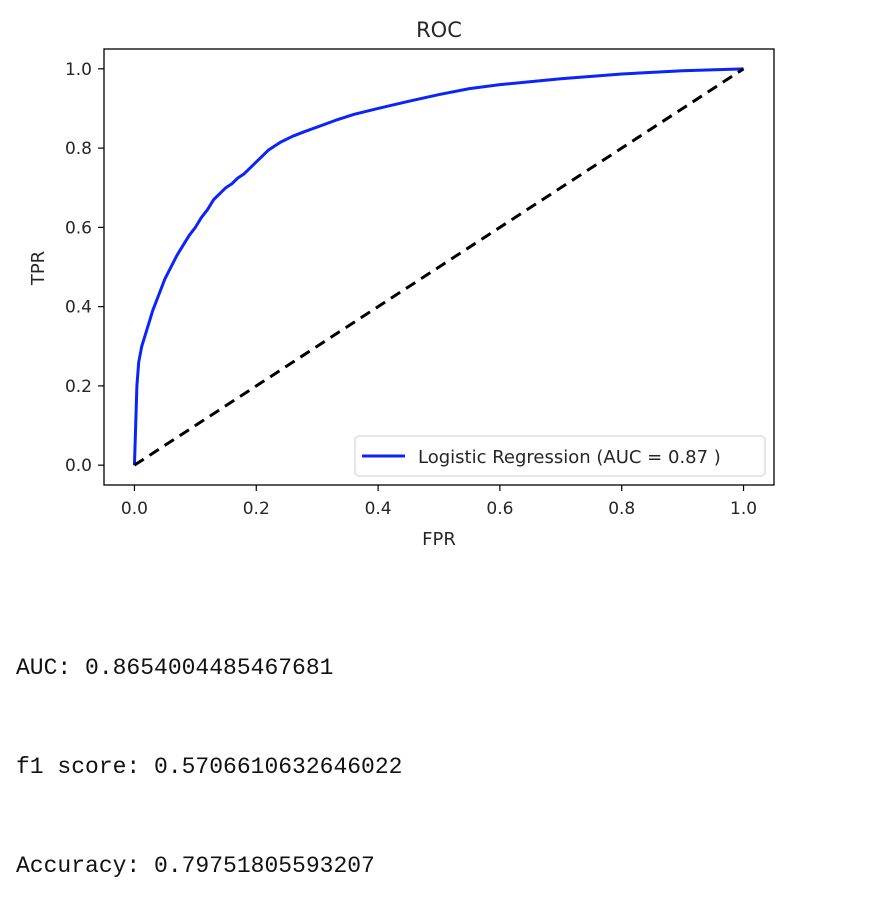 This screenshot has height=916, width=884. What do you see at coordinates (38, 268) in the screenshot?
I see `y-axis-label: TPR` at bounding box center [38, 268].